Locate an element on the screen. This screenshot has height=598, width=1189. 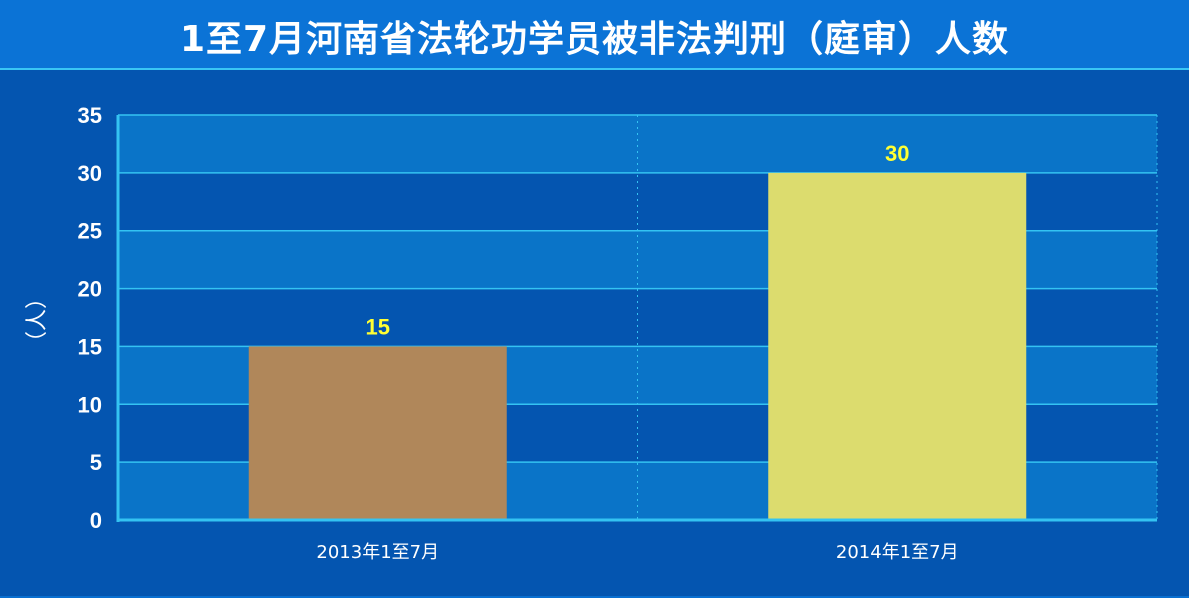
y-tick-label: 5 is located at coordinates (96, 462).